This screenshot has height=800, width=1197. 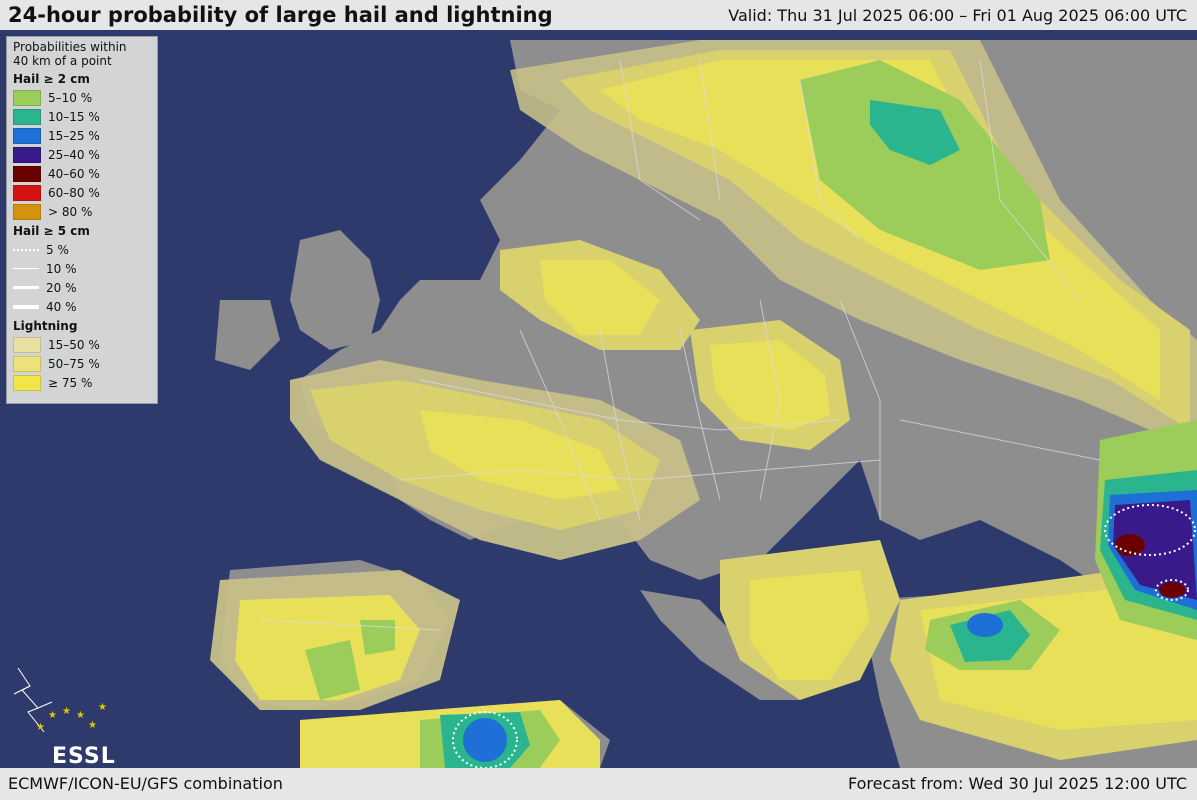 What do you see at coordinates (82, 97) in the screenshot?
I see `legend-item: 5–10 %` at bounding box center [82, 97].